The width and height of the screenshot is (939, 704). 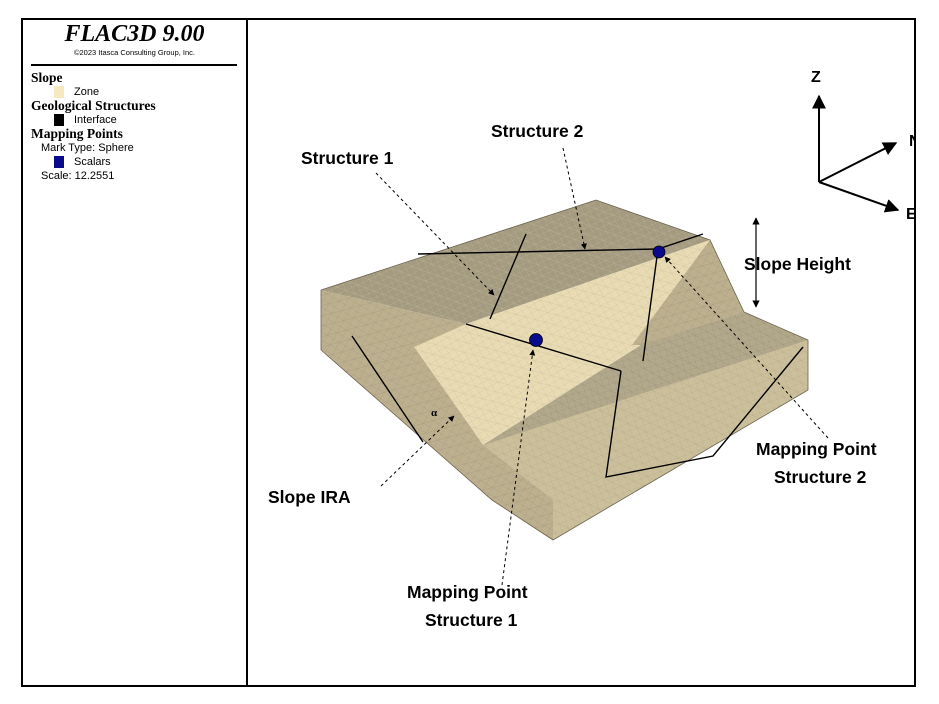 I want to click on upper-bench-top, so click(x=515, y=262).